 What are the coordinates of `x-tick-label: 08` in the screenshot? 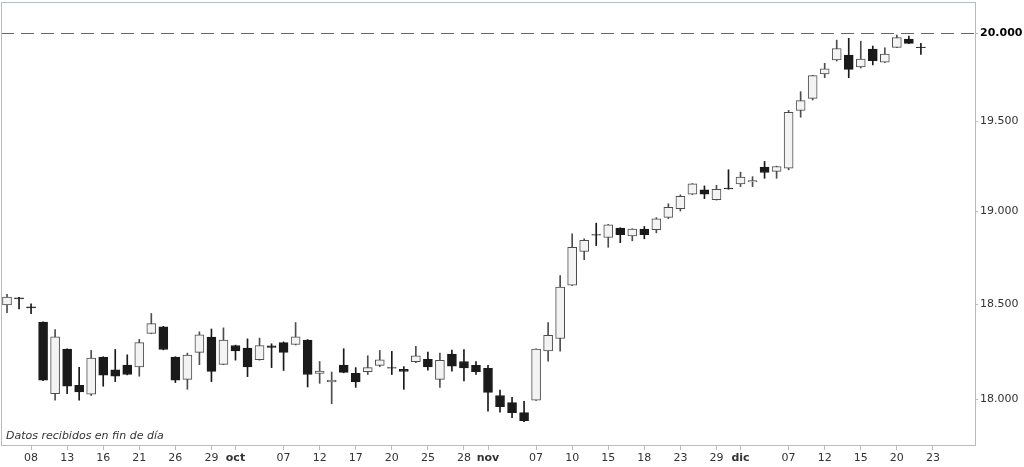 It's located at (31, 458).